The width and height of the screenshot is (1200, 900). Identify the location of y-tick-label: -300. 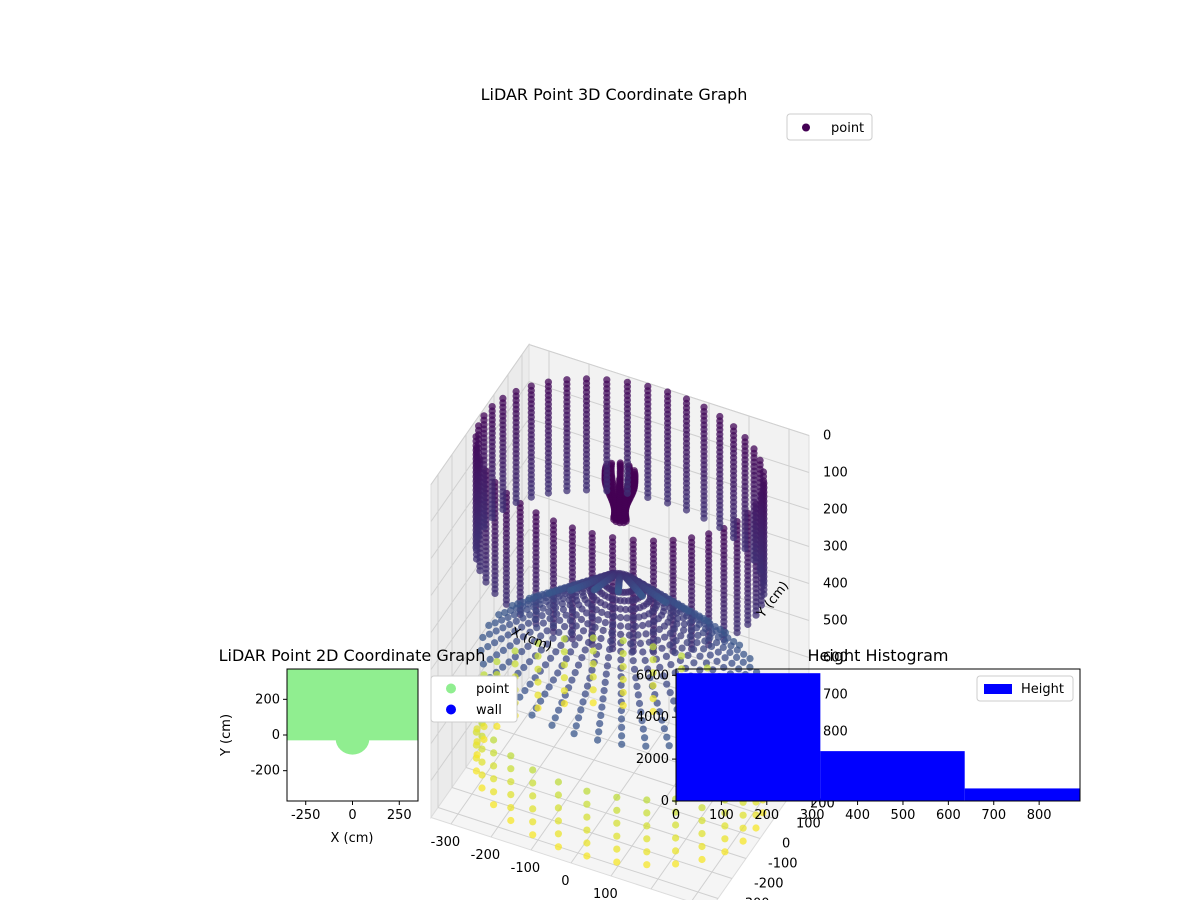
(755, 898).